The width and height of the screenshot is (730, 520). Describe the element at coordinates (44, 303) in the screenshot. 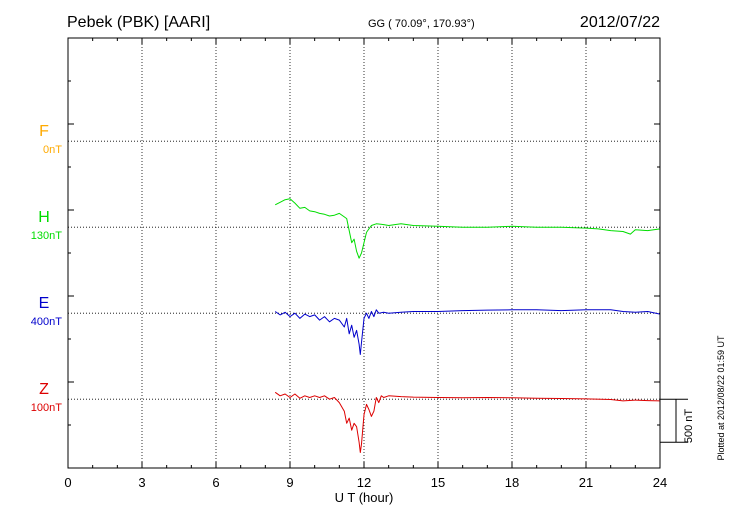

I see `component-label-e: E` at that location.